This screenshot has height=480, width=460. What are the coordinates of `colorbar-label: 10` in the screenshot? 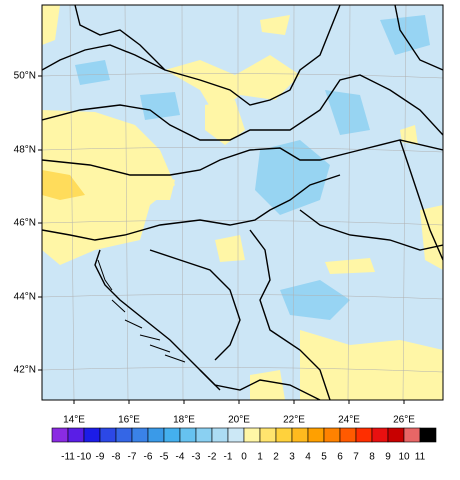 It's located at (404, 457).